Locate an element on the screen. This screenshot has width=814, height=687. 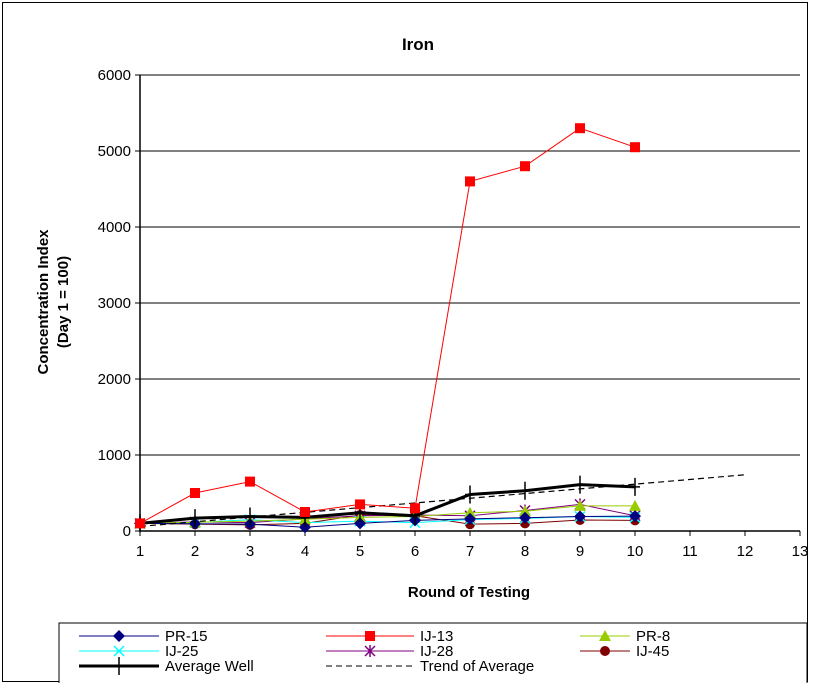
series-average-well is located at coordinates (387, 504).